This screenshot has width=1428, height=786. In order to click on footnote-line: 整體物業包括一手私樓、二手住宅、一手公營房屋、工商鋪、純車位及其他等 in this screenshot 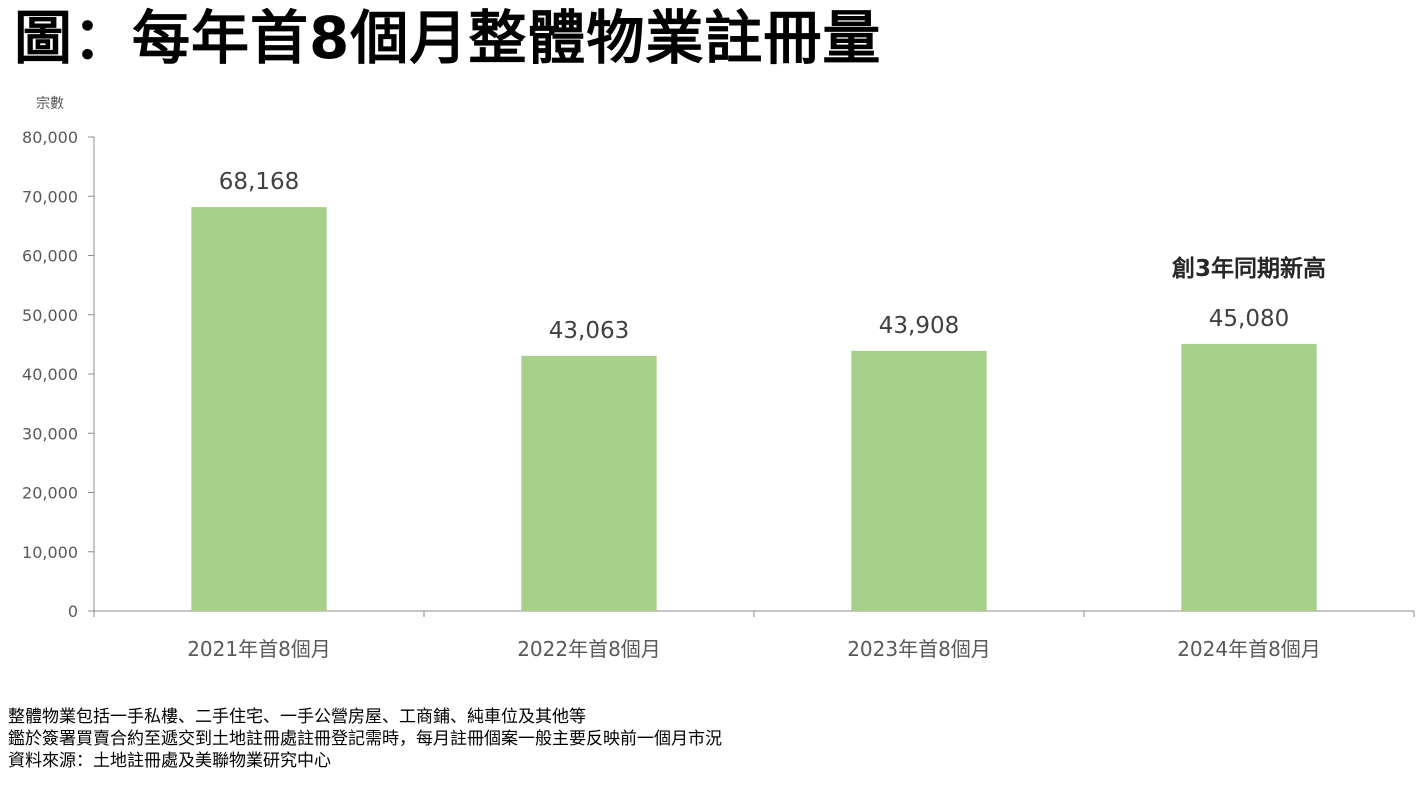, I will do `click(297, 717)`.